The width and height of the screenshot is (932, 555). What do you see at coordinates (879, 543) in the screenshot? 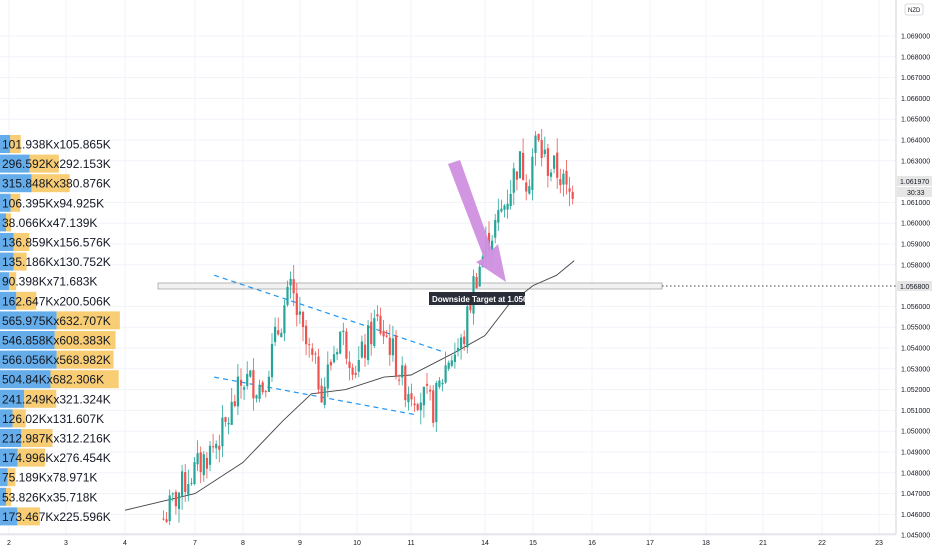
I see `x-tick-label: 23` at bounding box center [879, 543].